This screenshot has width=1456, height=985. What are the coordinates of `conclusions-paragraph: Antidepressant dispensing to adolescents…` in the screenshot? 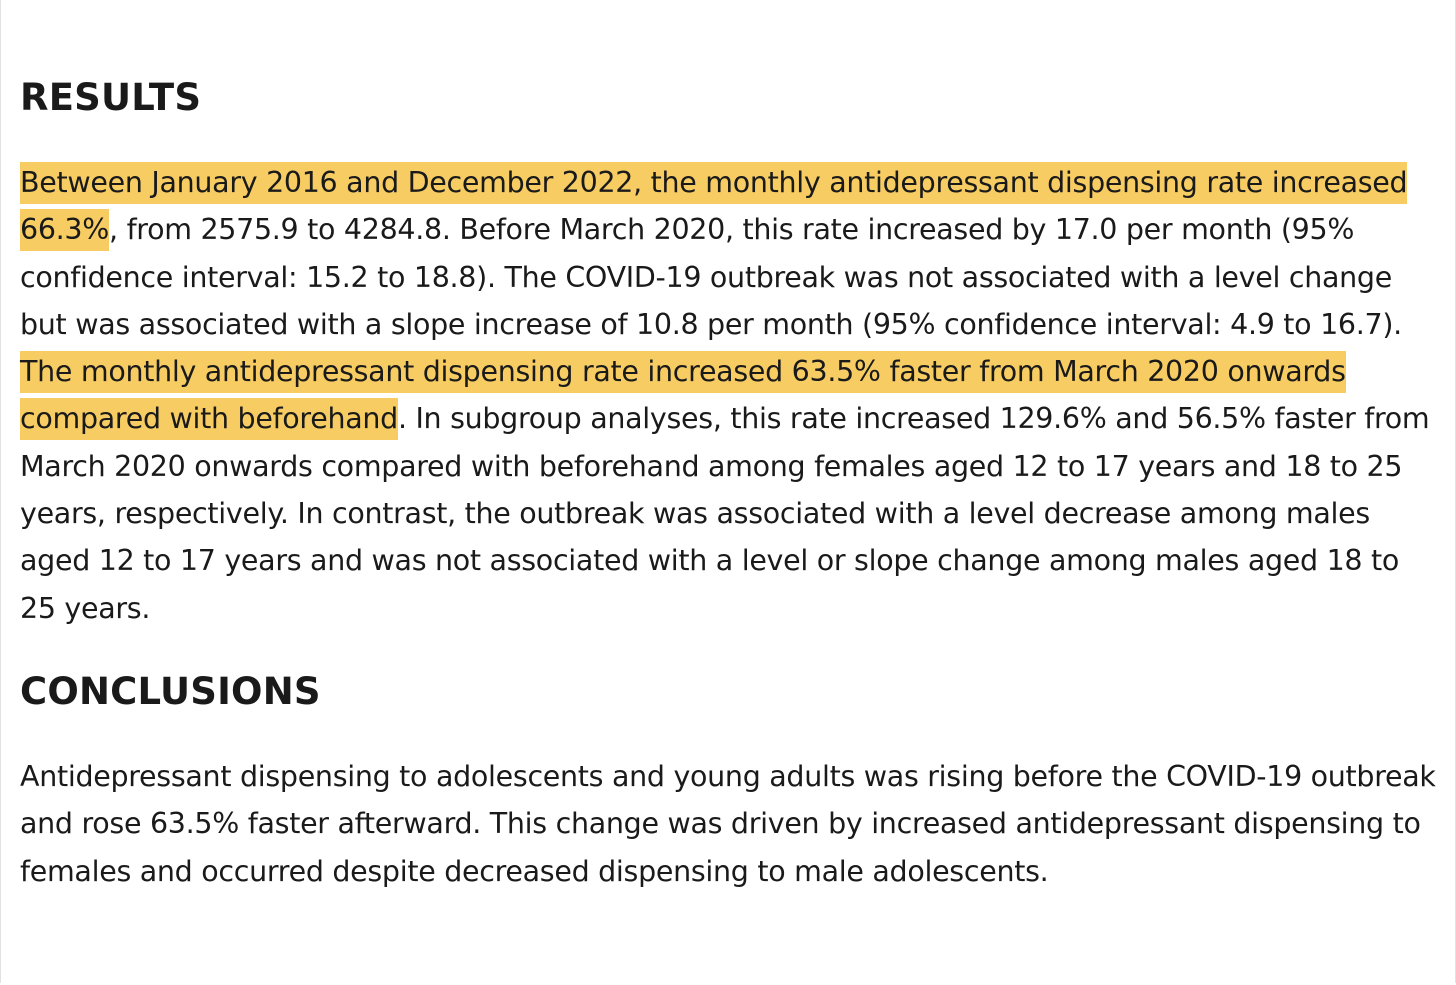 It's located at (728, 824).